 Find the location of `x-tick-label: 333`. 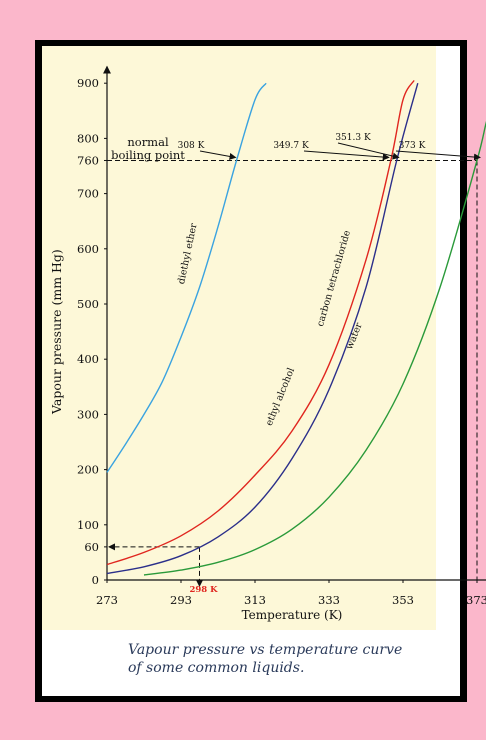

x-tick-label: 333 is located at coordinates (329, 600).